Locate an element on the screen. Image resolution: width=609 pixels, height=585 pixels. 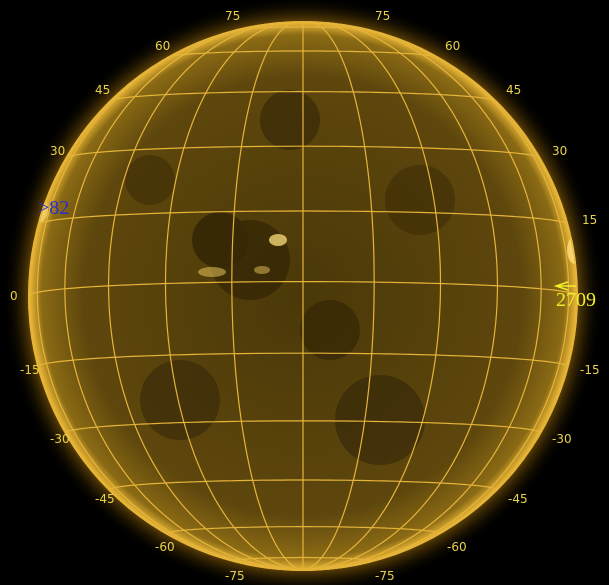
lat-label-neg75-right: -75 is located at coordinates (385, 576).